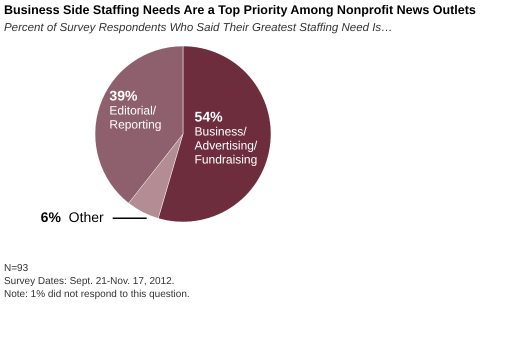 The height and width of the screenshot is (337, 512). I want to click on text: Survey Dates: Sept. 21-Nov. 17, 2012., so click(89, 281).